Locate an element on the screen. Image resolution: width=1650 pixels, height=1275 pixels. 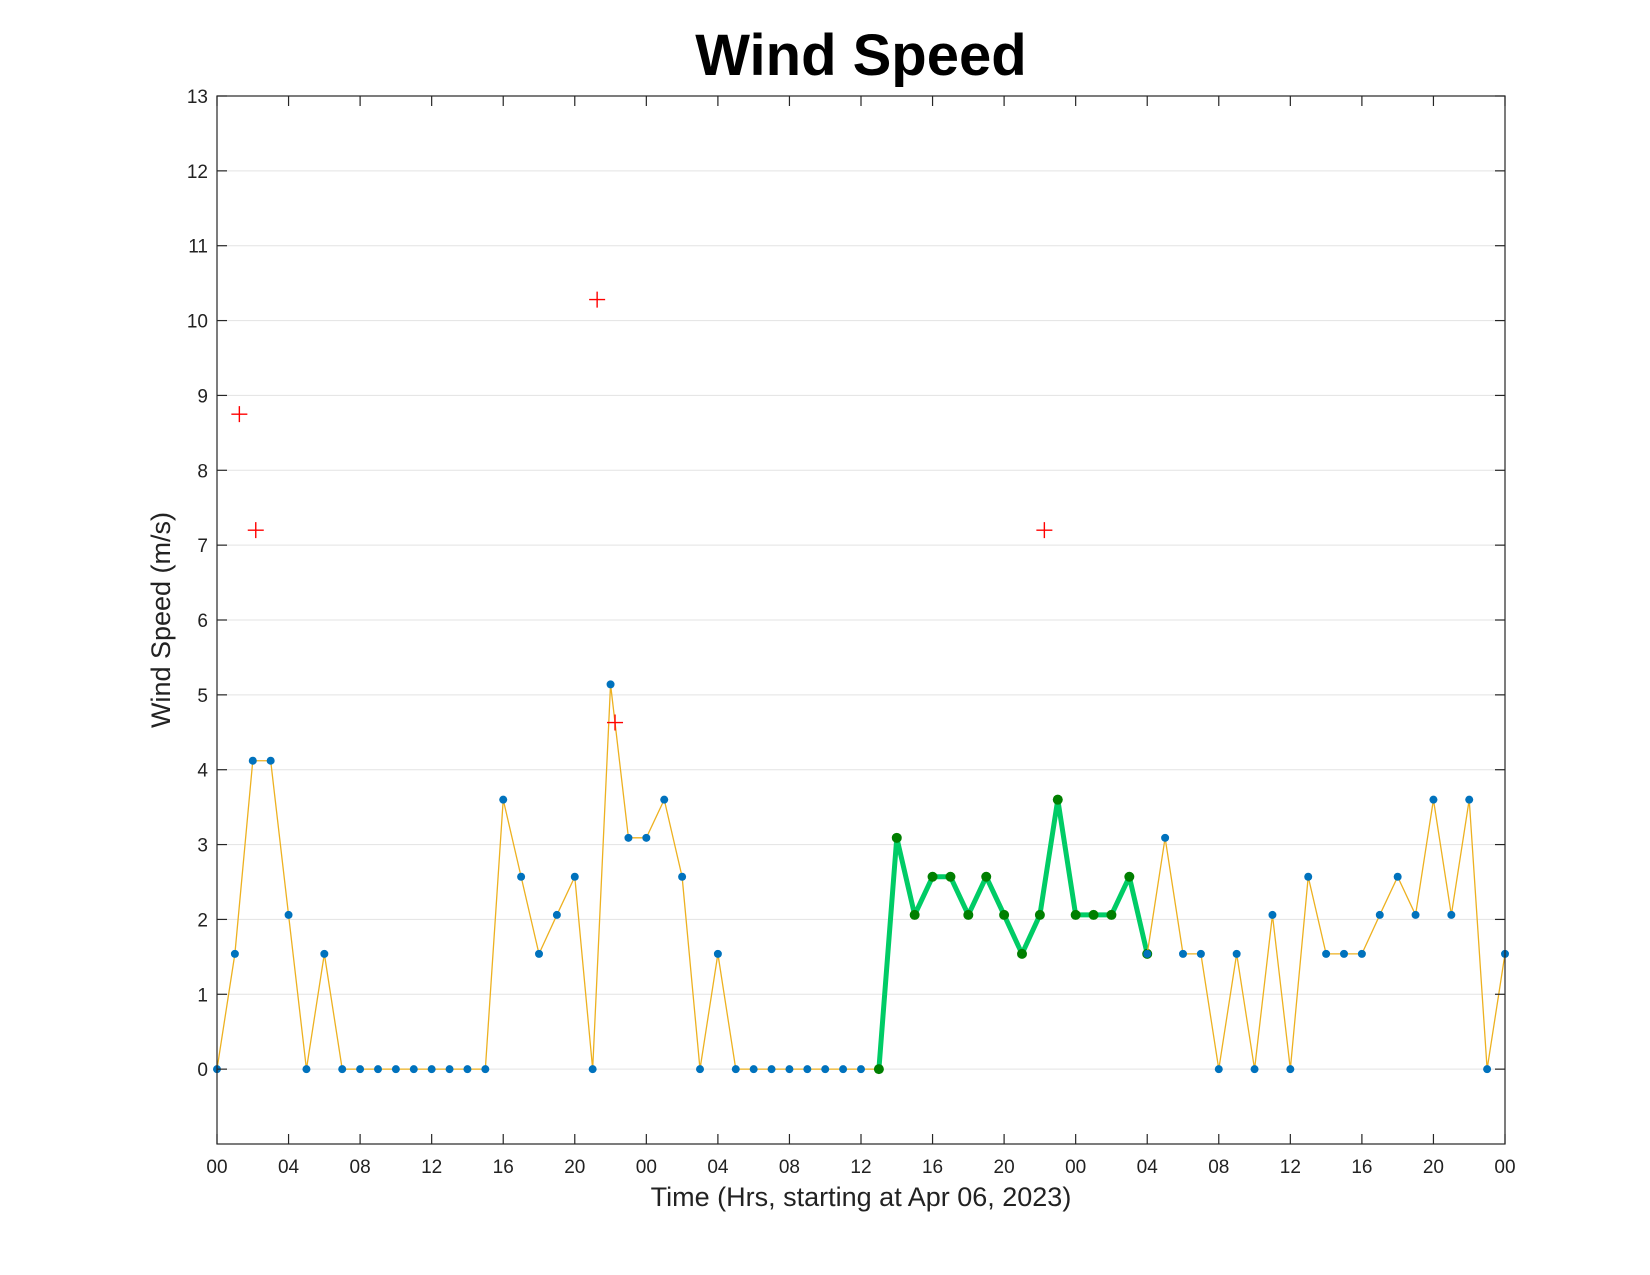
y-tick-label: 3 is located at coordinates (202, 846).